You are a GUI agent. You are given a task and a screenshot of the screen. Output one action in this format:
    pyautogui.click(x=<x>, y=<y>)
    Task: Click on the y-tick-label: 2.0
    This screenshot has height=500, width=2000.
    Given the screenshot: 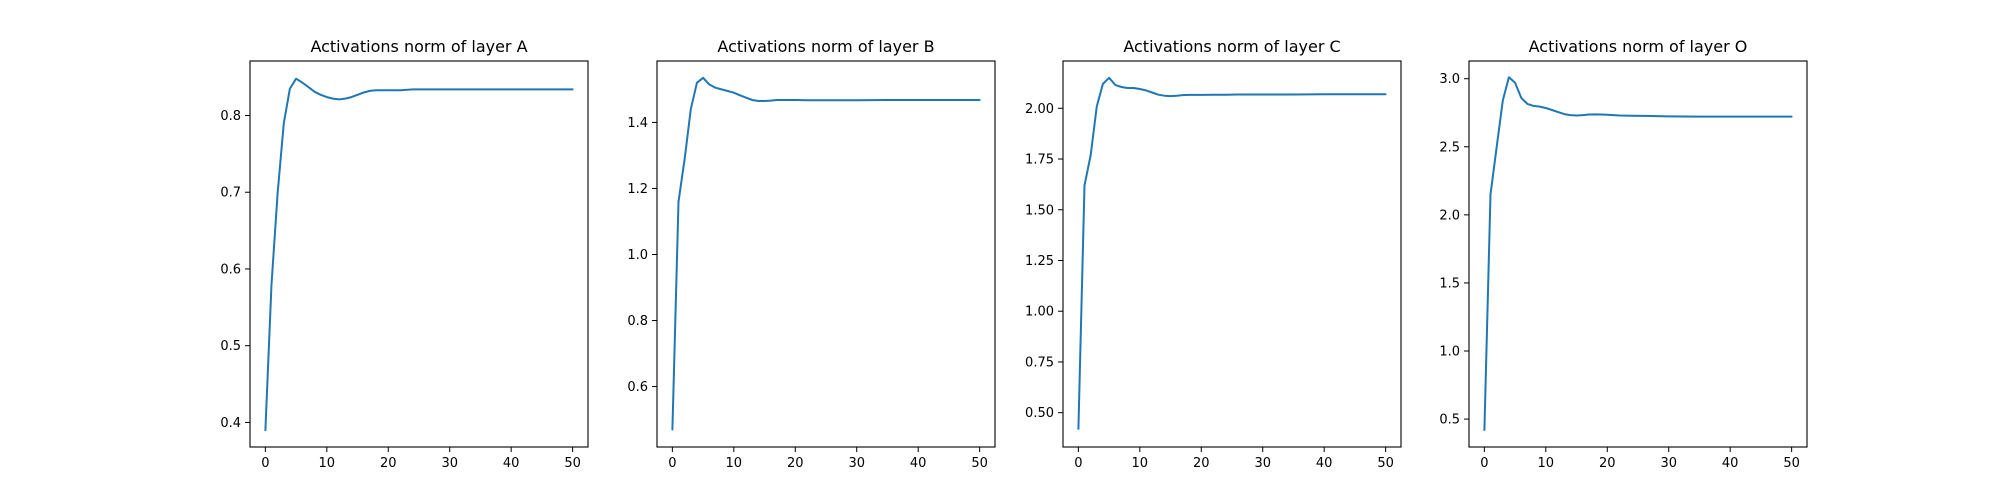 What is the action you would take?
    pyautogui.click(x=1449, y=215)
    